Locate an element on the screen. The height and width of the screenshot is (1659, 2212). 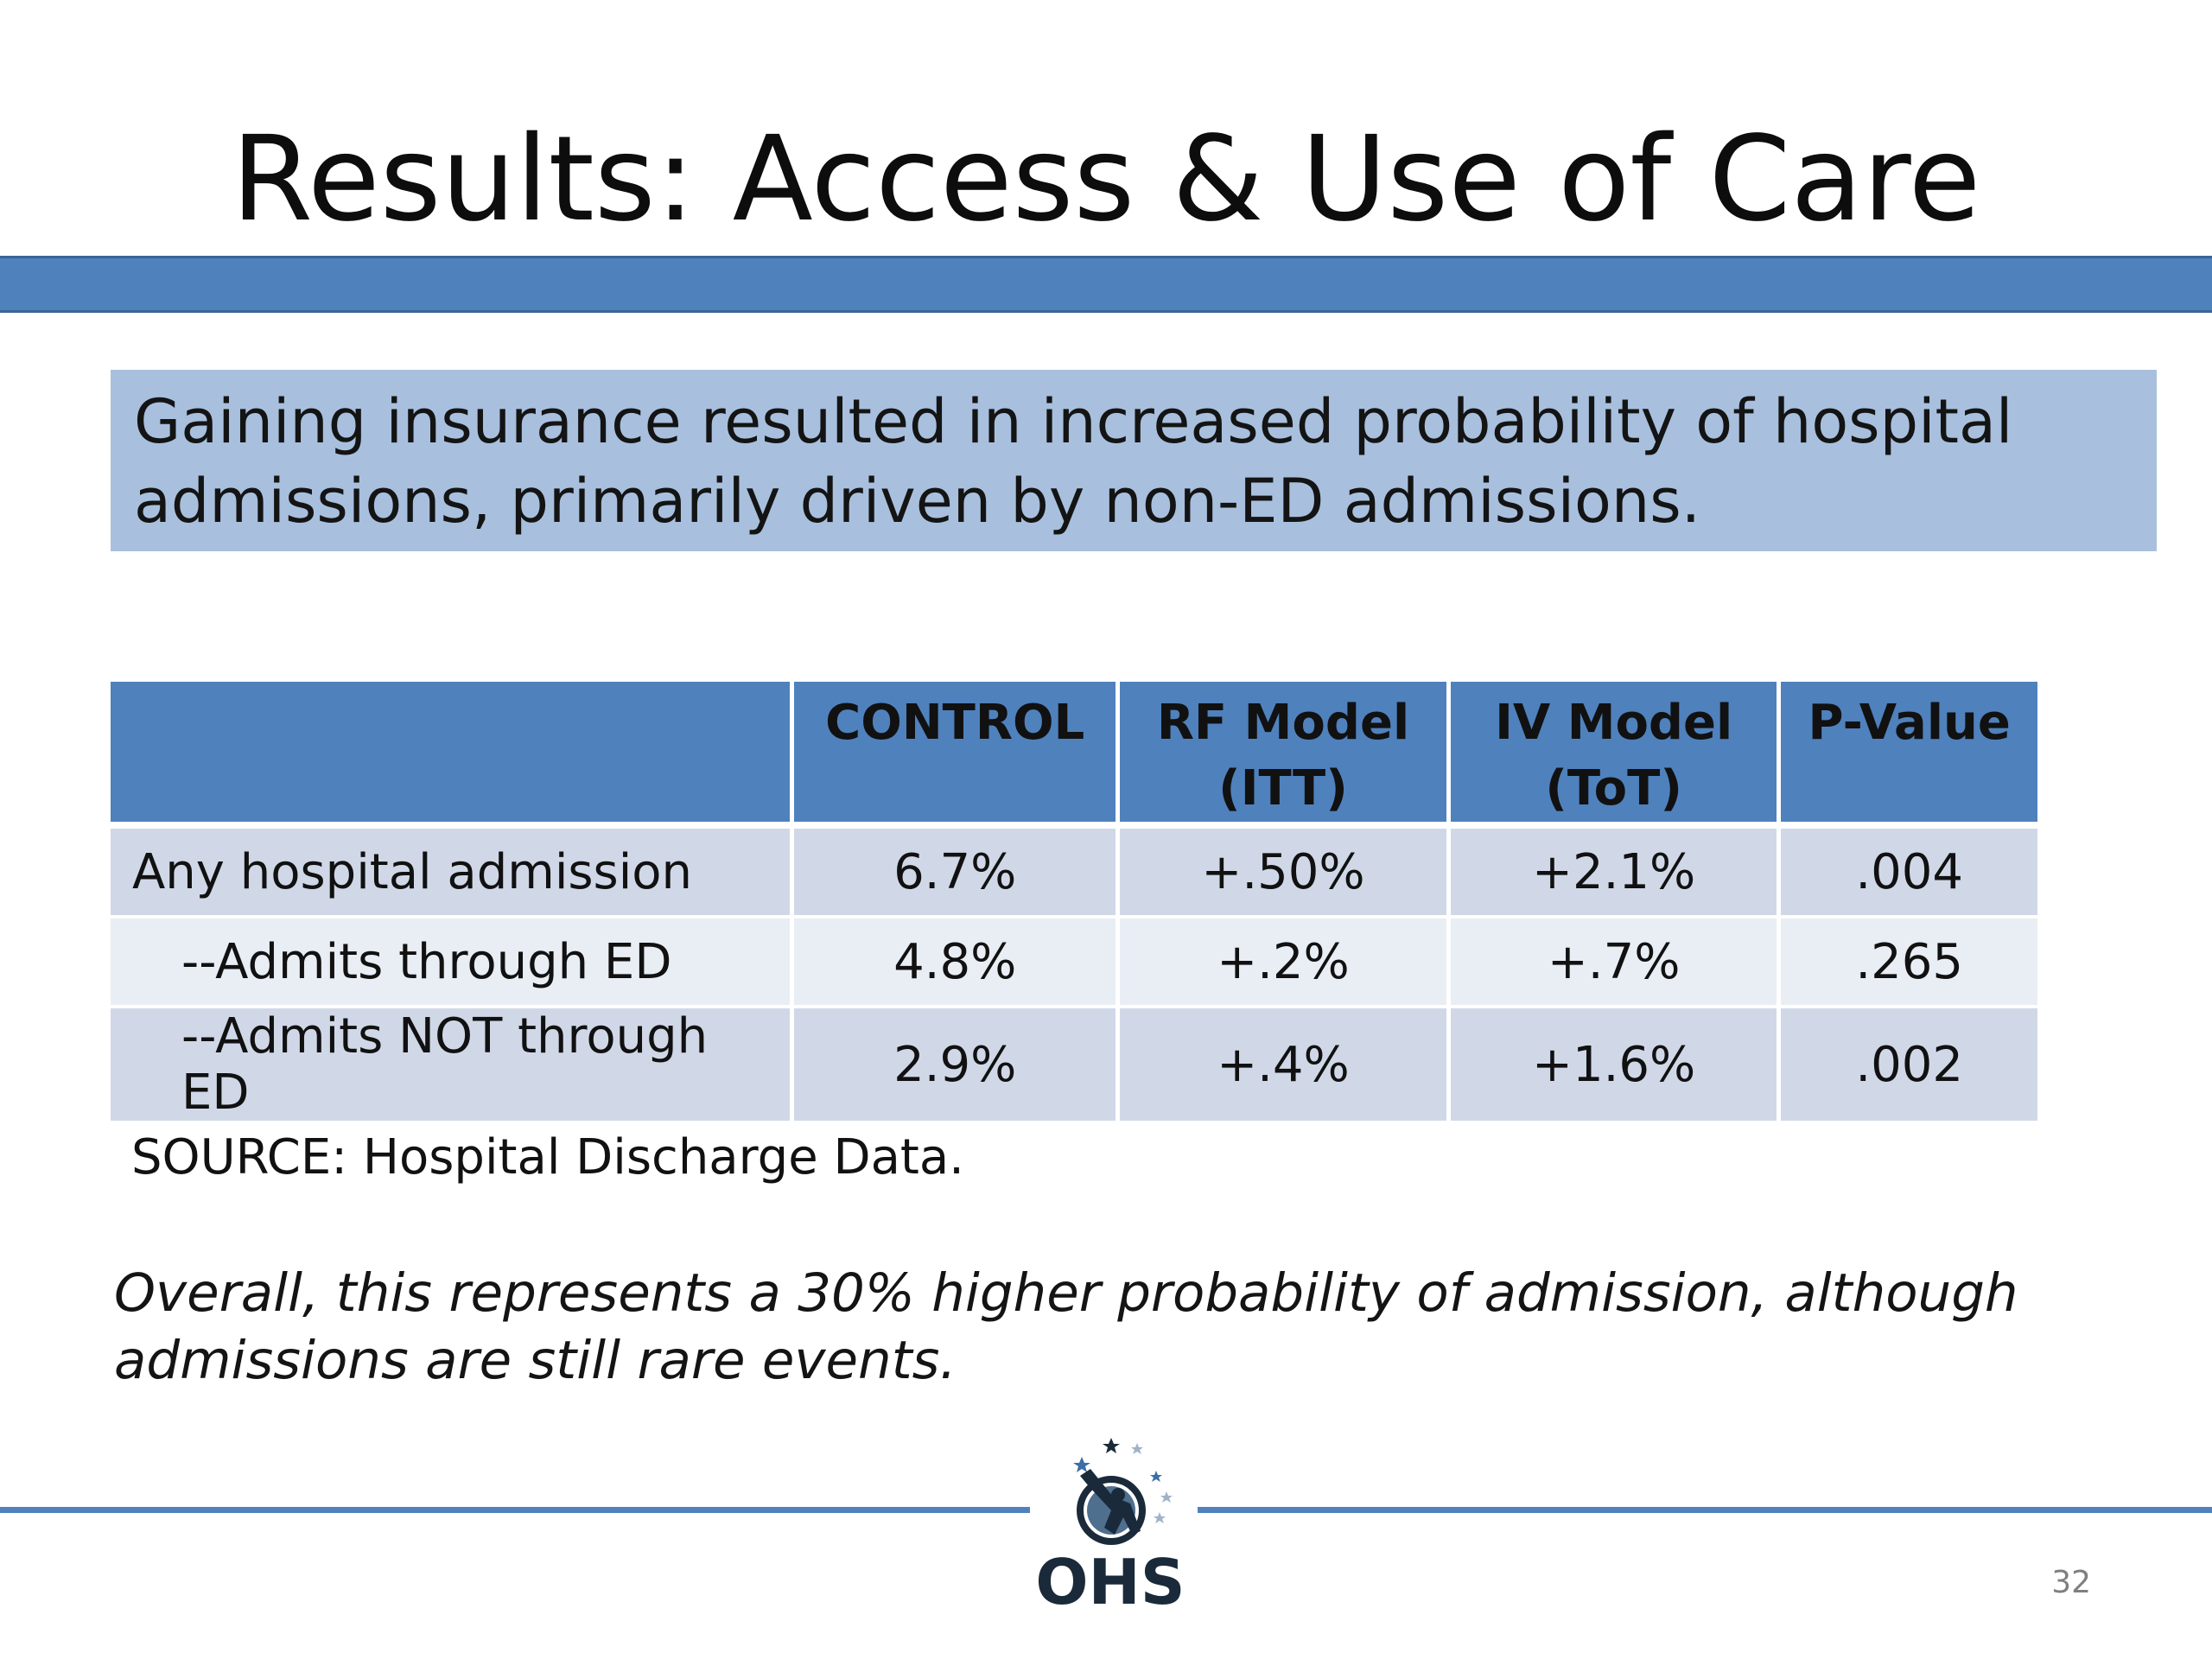
cell-iv-model: +2.1% is located at coordinates (1613, 873).